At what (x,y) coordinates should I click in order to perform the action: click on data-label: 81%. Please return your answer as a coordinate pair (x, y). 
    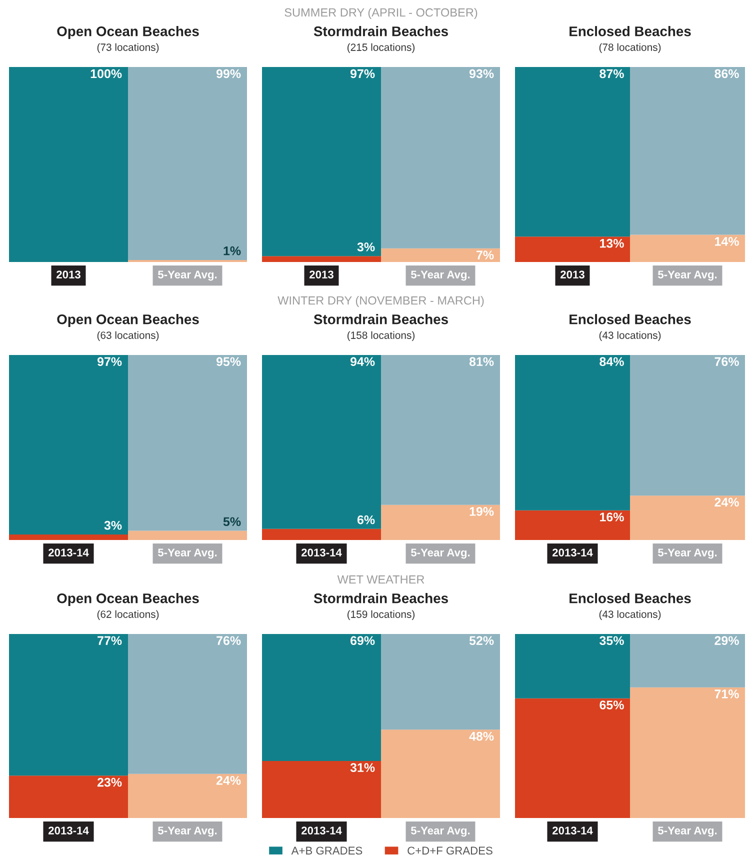
    Looking at the image, I should click on (481, 361).